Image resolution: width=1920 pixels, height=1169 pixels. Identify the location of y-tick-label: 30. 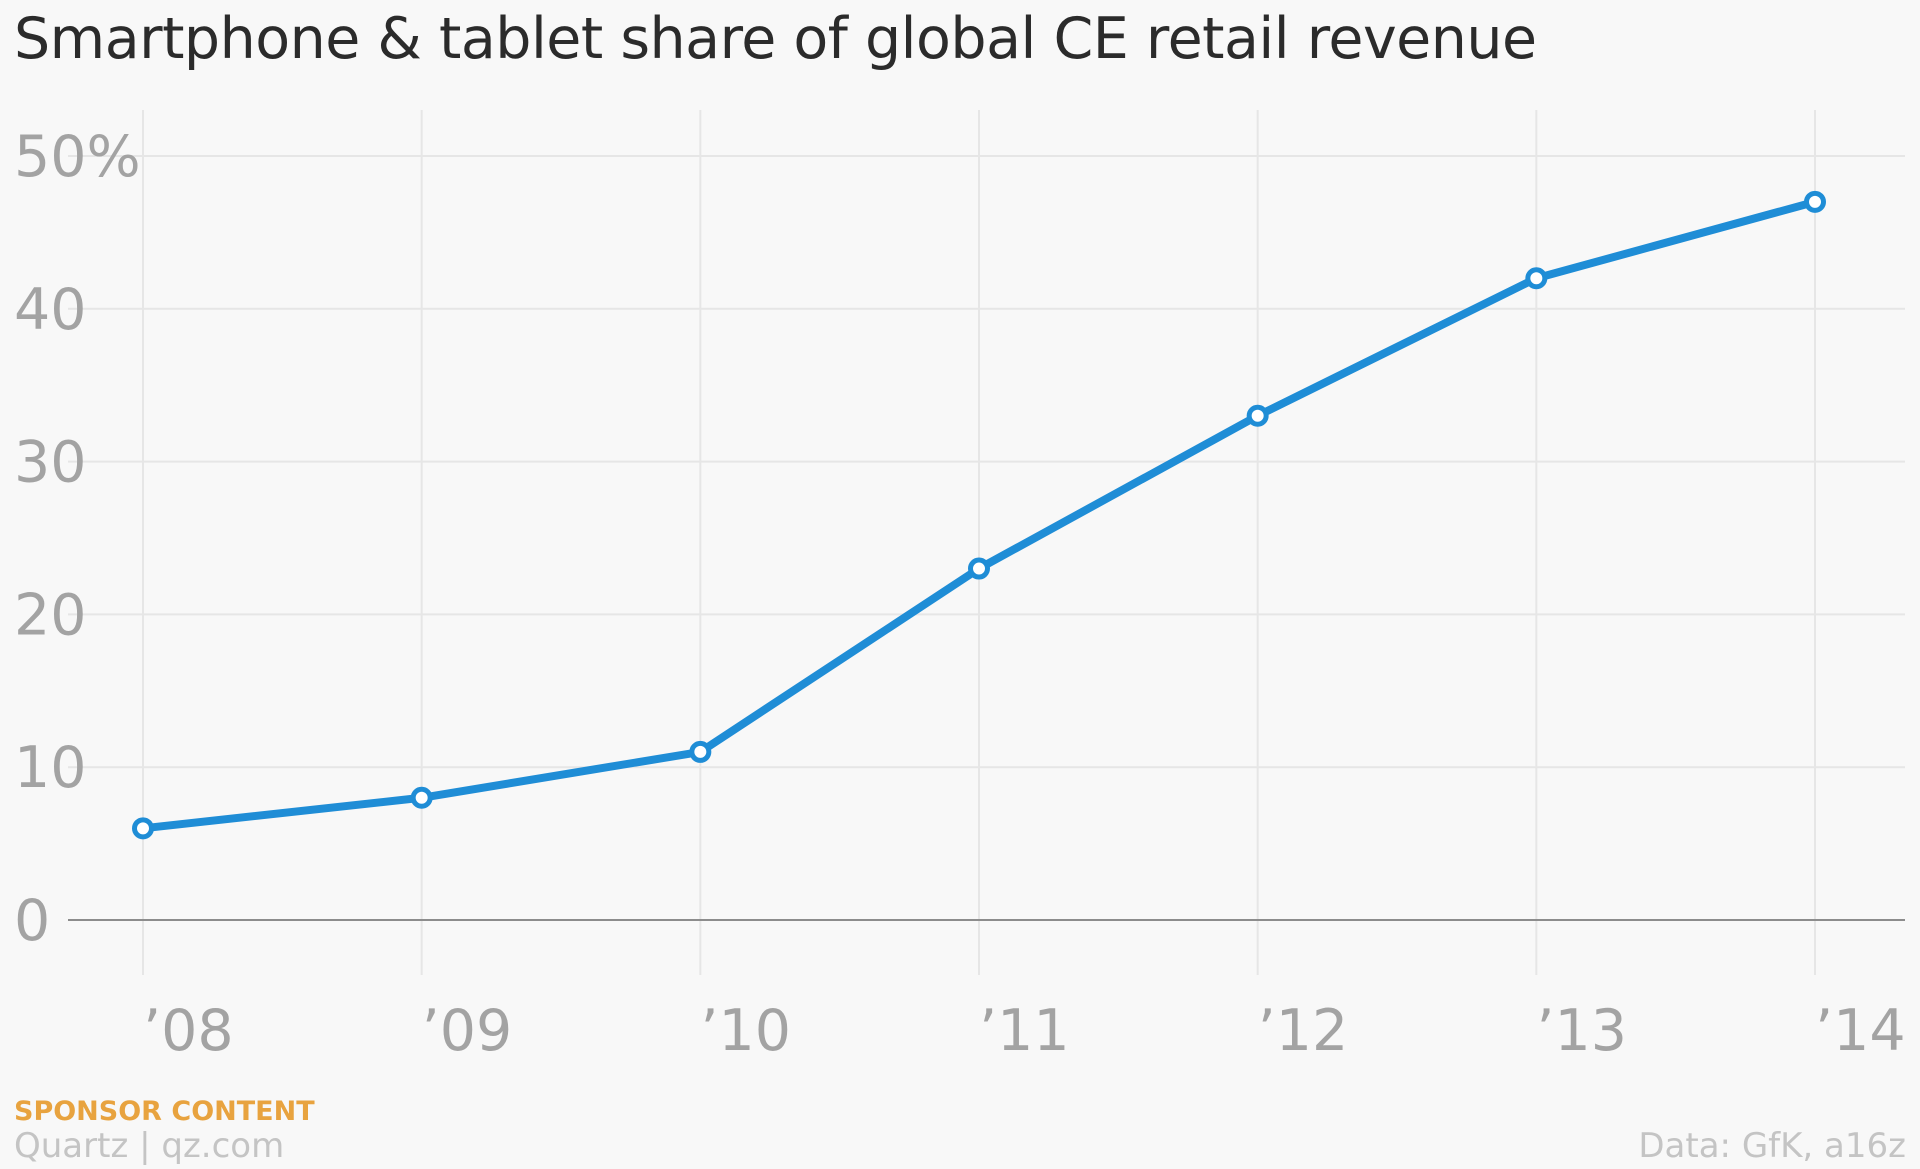
(50, 463).